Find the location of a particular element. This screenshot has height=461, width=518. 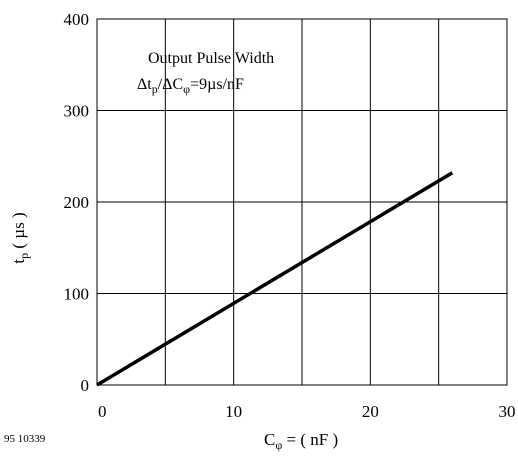

annotation-delta-c: /ΔC is located at coordinates (170, 84).